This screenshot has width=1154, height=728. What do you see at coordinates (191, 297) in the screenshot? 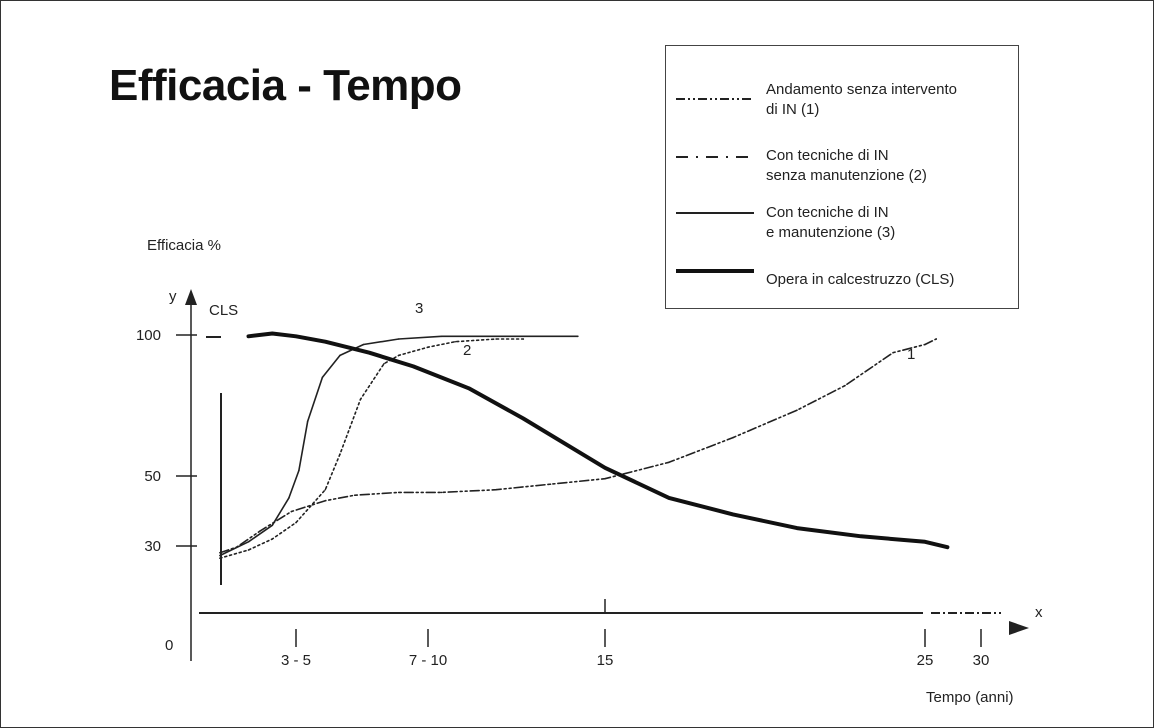
I see `y-axis-arrow-icon` at bounding box center [191, 297].